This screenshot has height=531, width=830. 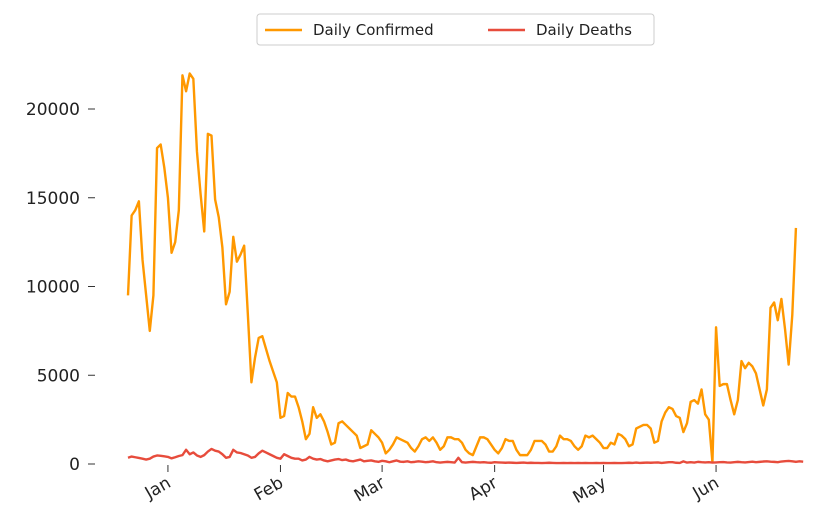 I want to click on y-axis: 0 5000 10000 15000 20000, so click(x=60, y=287).